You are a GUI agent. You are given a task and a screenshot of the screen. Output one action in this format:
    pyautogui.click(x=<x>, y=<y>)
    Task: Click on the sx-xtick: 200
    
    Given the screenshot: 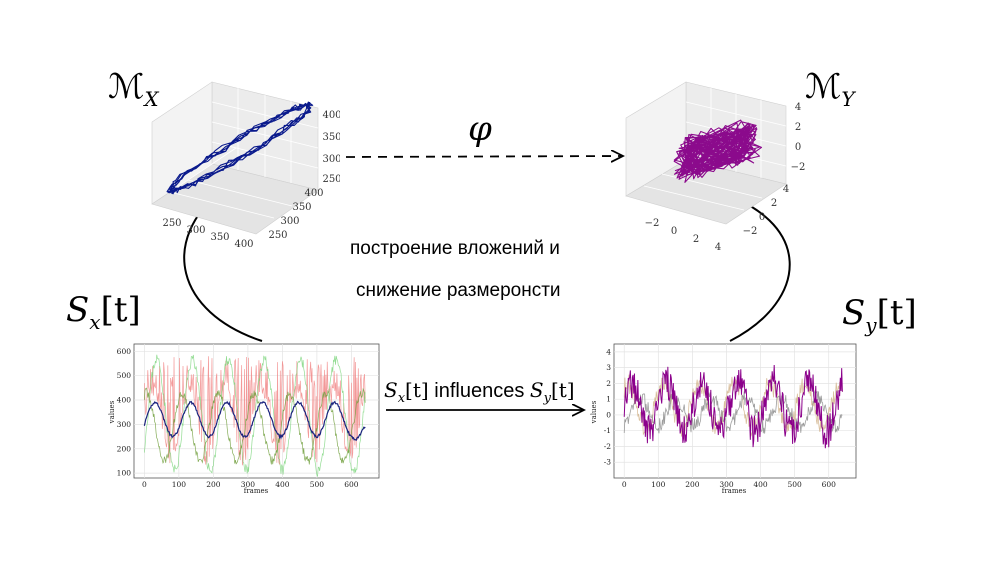 What is the action you would take?
    pyautogui.click(x=213, y=484)
    